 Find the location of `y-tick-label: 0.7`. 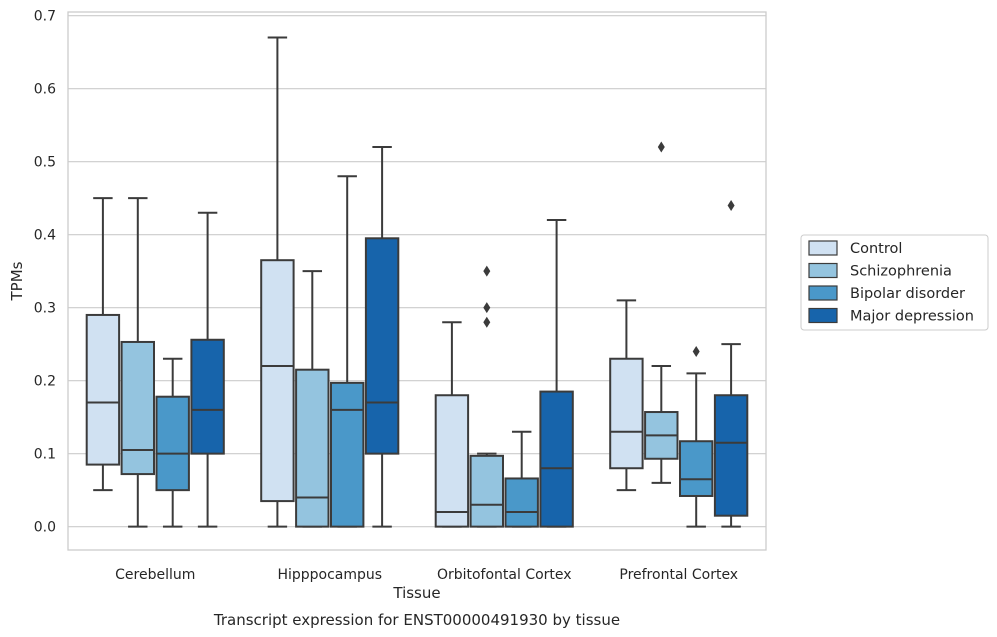

y-tick-label: 0.7 is located at coordinates (45, 17).